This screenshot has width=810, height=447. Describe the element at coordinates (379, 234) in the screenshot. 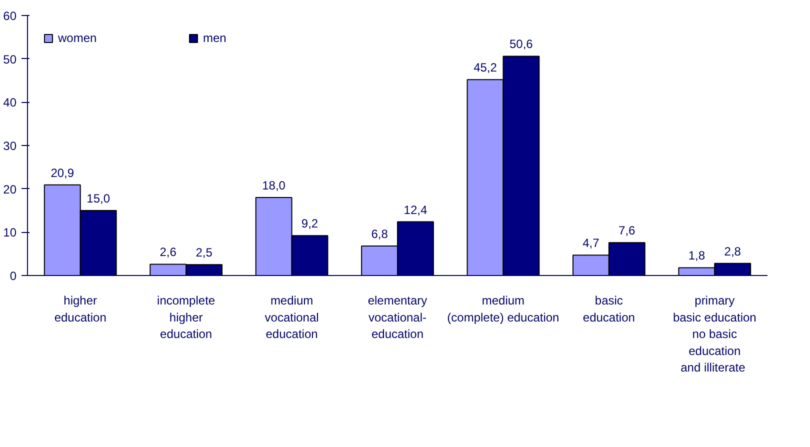

I see `data-label: 6,8` at that location.